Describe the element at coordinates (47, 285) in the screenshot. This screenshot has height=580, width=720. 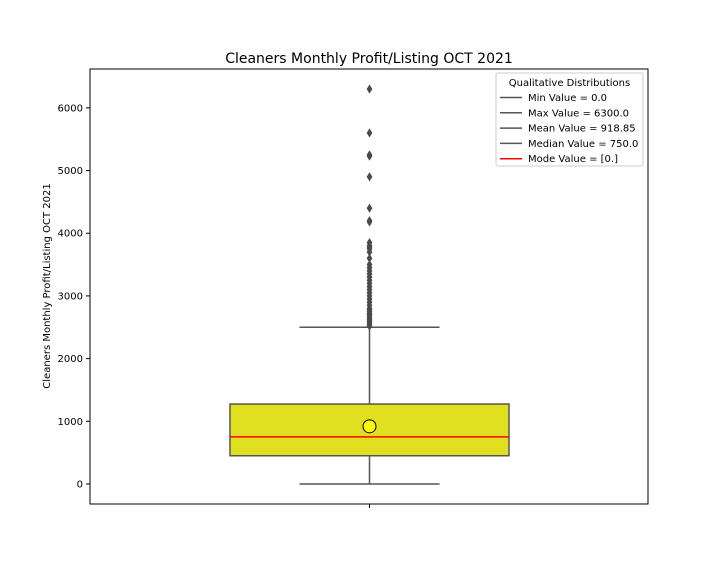
I see `y-axis-label: Cleaners Monthly Profit/Listing OCT 2021` at that location.